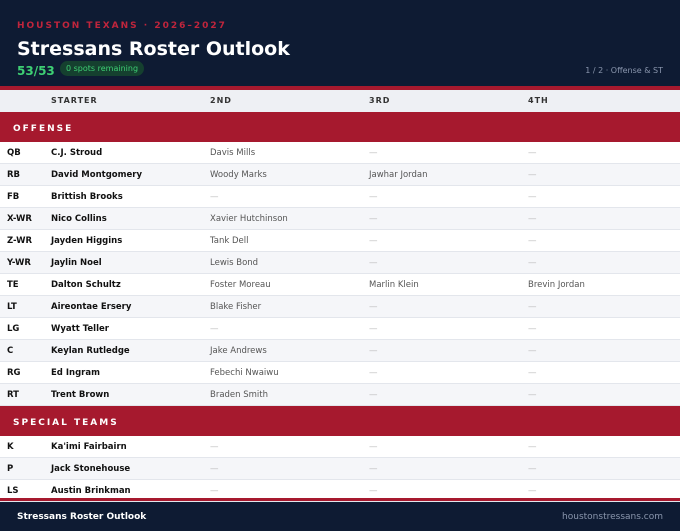 The image size is (680, 531). I want to click on section-title: SPECIAL TEAMS, so click(66, 423).